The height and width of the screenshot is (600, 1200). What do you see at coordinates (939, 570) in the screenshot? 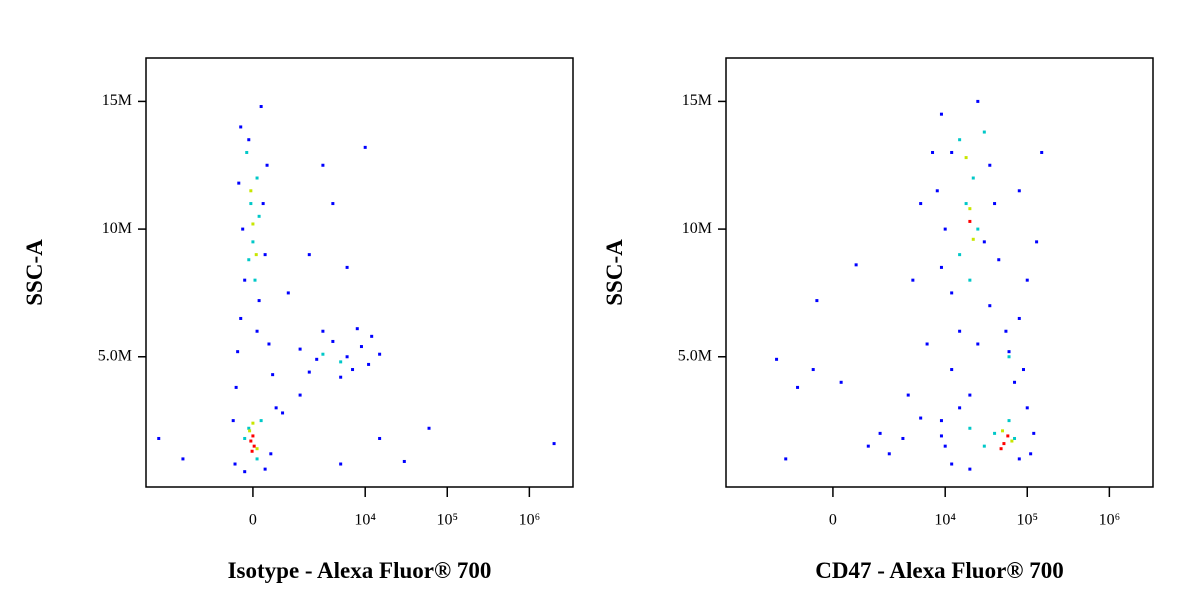
I see `x-axis-title: CD47 - Alexa Fluor® 700` at bounding box center [939, 570].